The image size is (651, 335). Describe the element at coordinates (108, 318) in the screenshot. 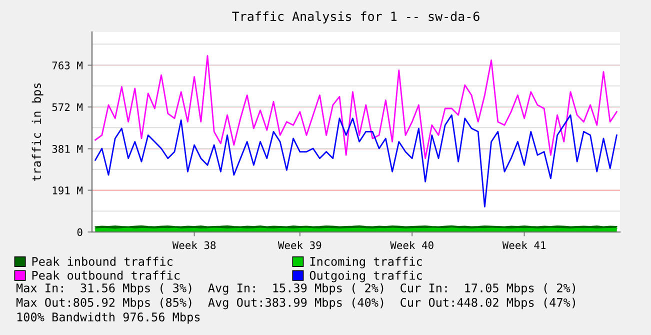

I see `text: 100% Bandwidth 976.56 Mbps` at that location.